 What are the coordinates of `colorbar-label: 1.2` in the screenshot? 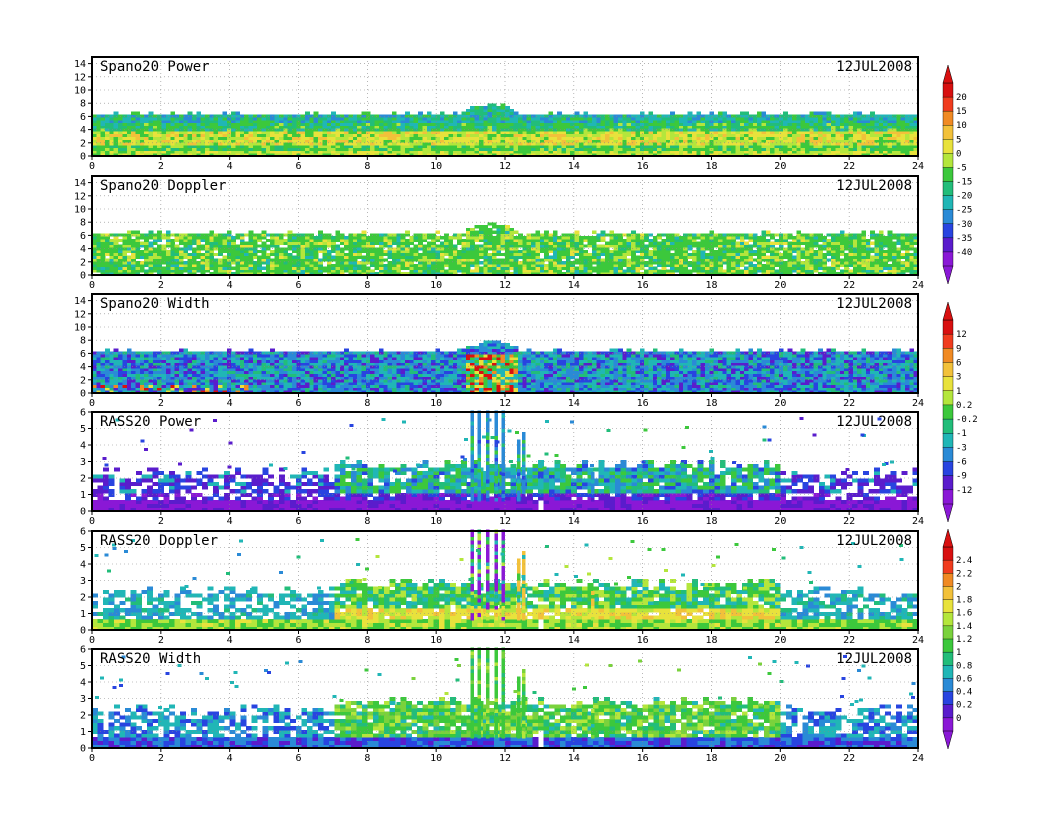 It's located at (964, 640).